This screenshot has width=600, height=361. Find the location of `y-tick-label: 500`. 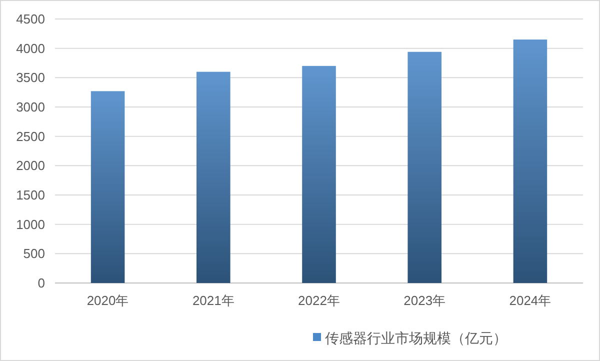

y-tick-label: 500 is located at coordinates (34, 254).